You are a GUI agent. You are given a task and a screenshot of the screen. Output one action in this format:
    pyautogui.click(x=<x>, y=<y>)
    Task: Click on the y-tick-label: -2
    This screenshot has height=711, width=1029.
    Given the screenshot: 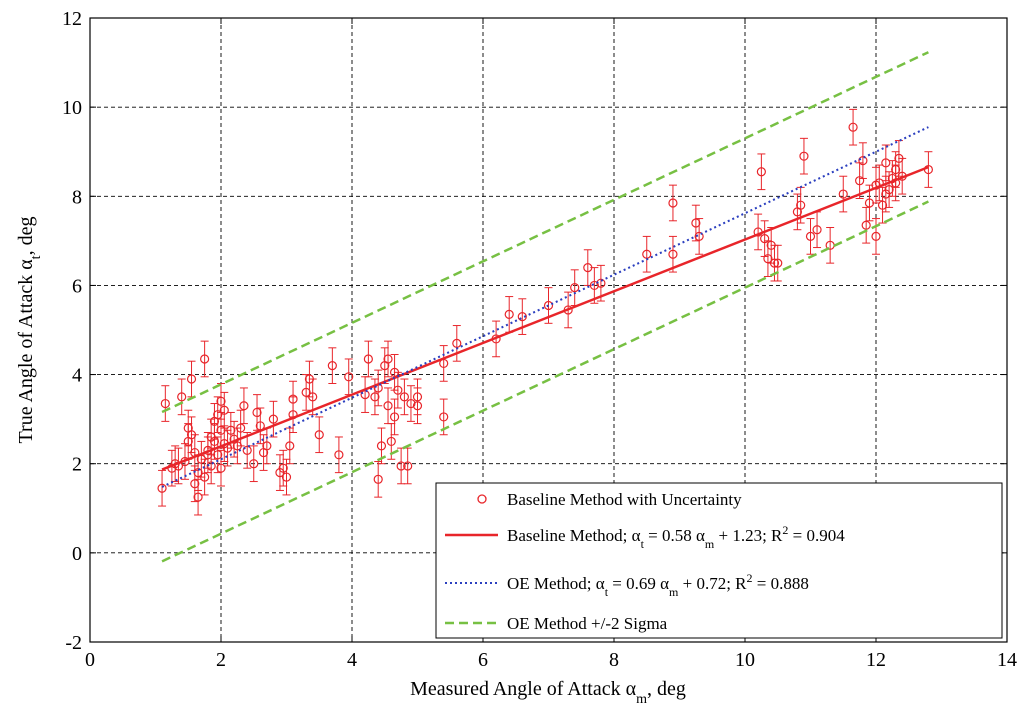 What is the action you would take?
    pyautogui.click(x=73, y=643)
    